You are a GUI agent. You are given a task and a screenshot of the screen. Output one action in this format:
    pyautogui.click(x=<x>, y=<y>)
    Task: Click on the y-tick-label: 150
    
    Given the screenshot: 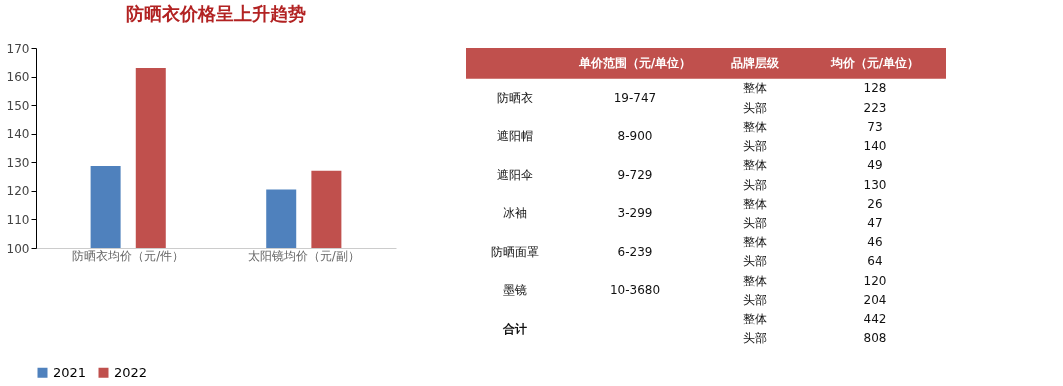 What is the action you would take?
    pyautogui.click(x=18, y=105)
    